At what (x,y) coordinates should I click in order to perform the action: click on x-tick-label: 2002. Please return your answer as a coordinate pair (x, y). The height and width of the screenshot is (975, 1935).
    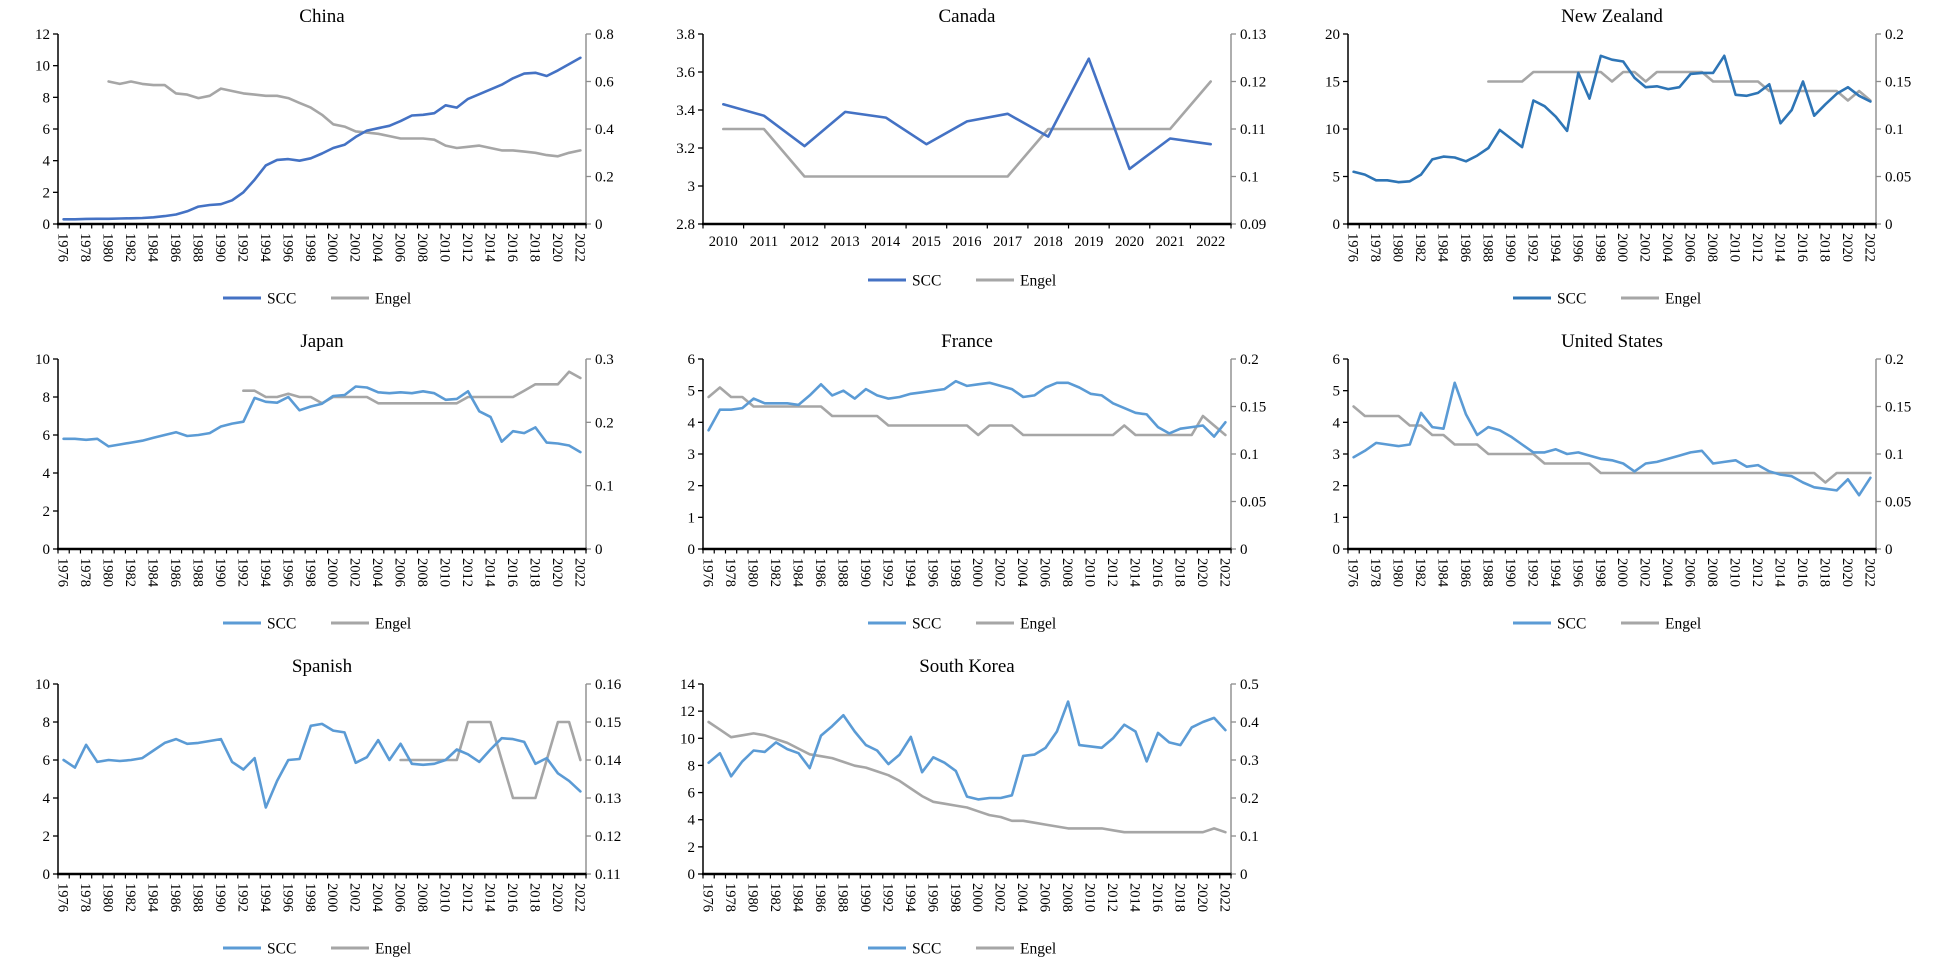
    Looking at the image, I should click on (354, 247).